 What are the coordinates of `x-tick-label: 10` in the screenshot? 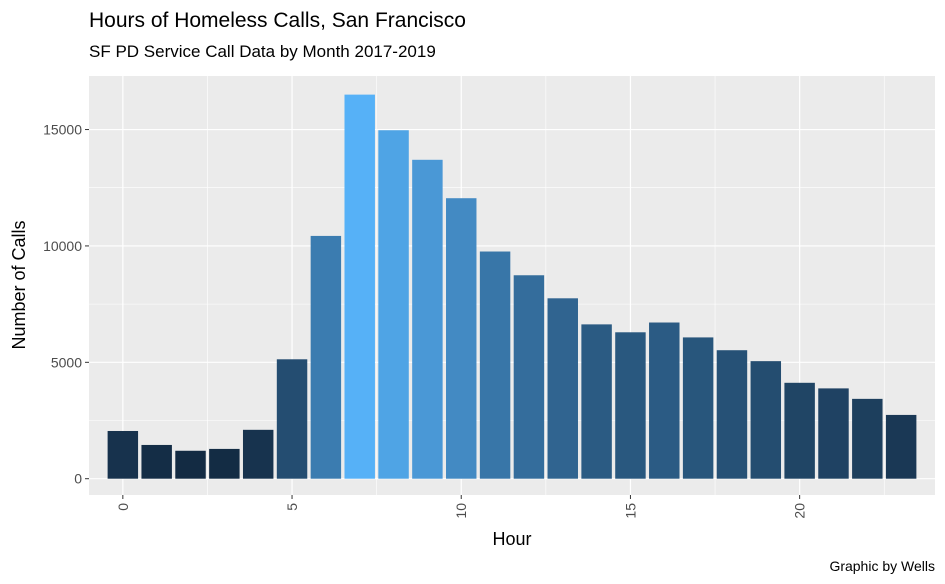 It's located at (461, 511).